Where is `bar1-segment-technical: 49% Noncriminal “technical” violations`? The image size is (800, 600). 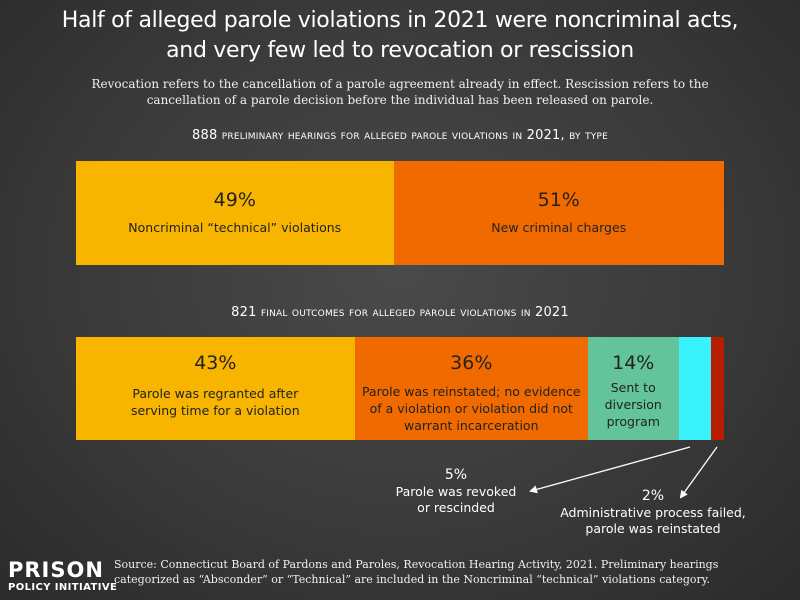
bar1-segment-technical: 49% Noncriminal “technical” violations is located at coordinates (235, 213).